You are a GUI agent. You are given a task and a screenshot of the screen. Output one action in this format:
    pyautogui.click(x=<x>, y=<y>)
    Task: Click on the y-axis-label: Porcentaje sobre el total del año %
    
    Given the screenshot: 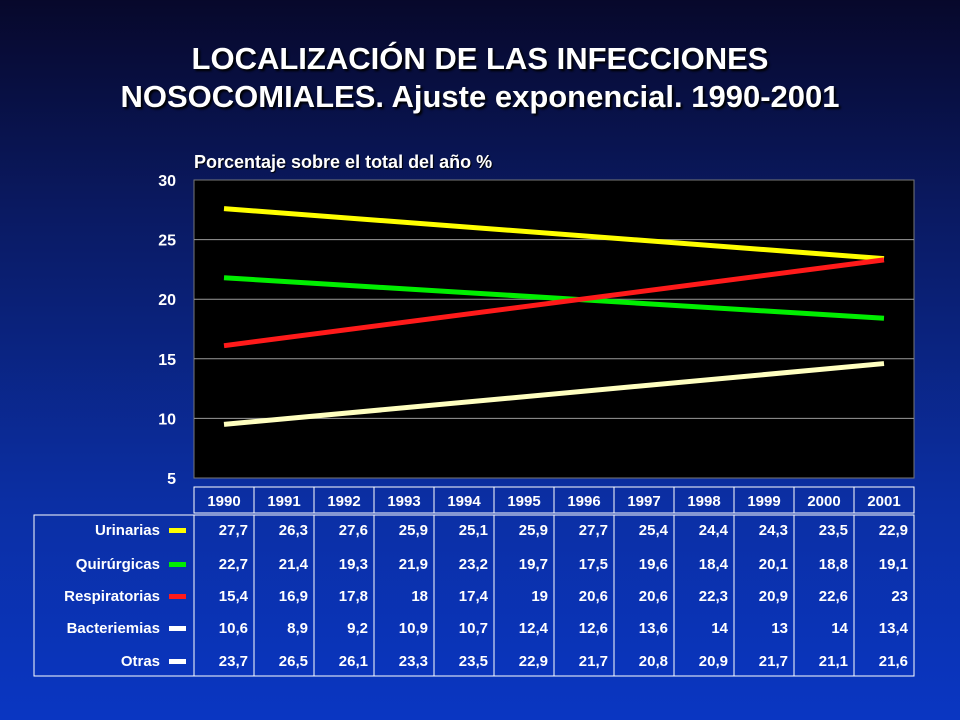 What is the action you would take?
    pyautogui.click(x=343, y=162)
    